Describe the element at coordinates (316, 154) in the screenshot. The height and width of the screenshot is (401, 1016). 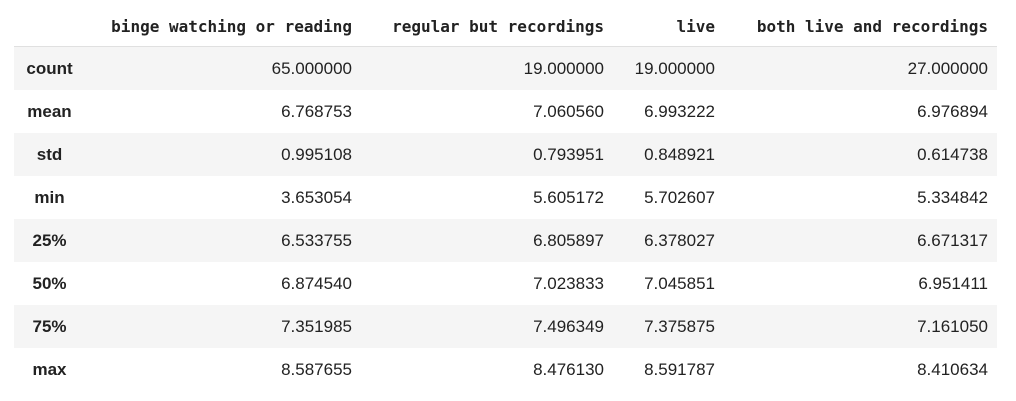
I see `table-cell: 0.995108` at that location.